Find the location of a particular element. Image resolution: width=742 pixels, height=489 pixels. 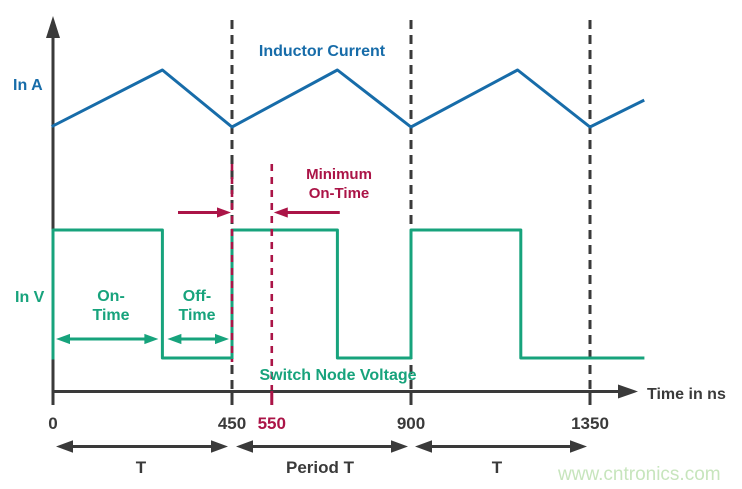

off-time-label-line1: Off- is located at coordinates (197, 296).